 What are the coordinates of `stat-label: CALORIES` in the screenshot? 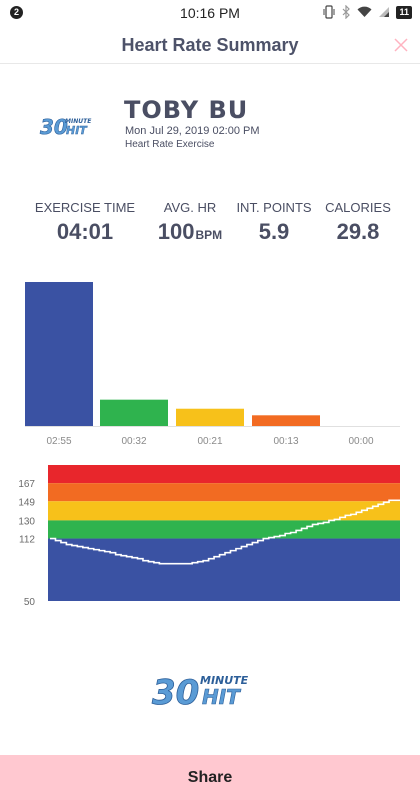 It's located at (358, 207).